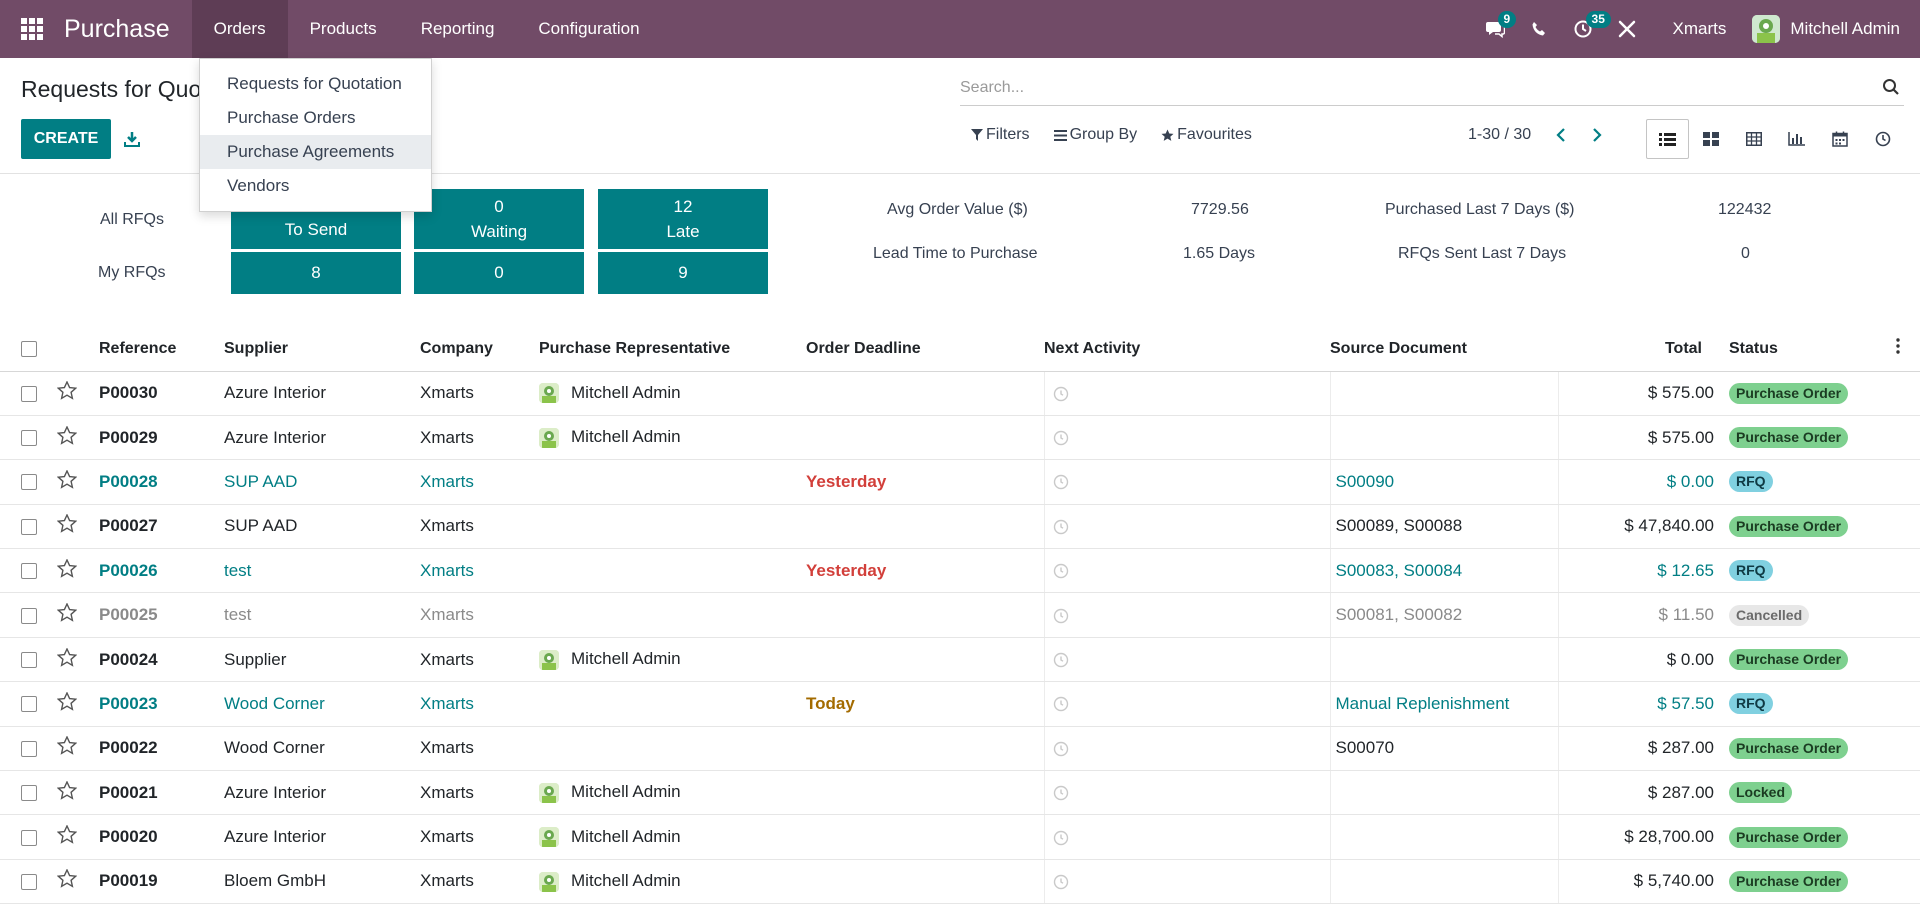 The width and height of the screenshot is (1920, 907). I want to click on favourites-toggle: Favourites, so click(1206, 135).